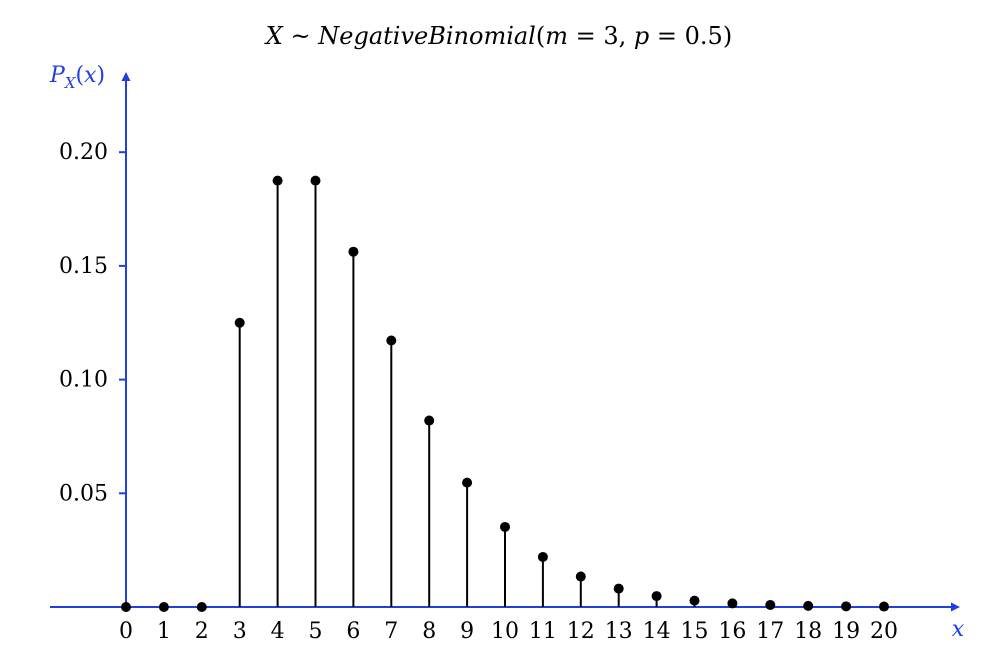 The width and height of the screenshot is (998, 664). What do you see at coordinates (83, 493) in the screenshot?
I see `y-tick-label: 0.05` at bounding box center [83, 493].